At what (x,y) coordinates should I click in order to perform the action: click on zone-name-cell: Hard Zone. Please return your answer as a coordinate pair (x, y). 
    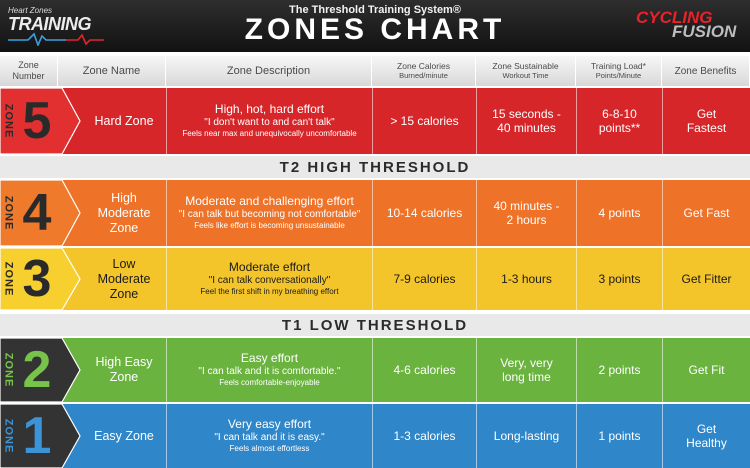
    Looking at the image, I should click on (124, 121).